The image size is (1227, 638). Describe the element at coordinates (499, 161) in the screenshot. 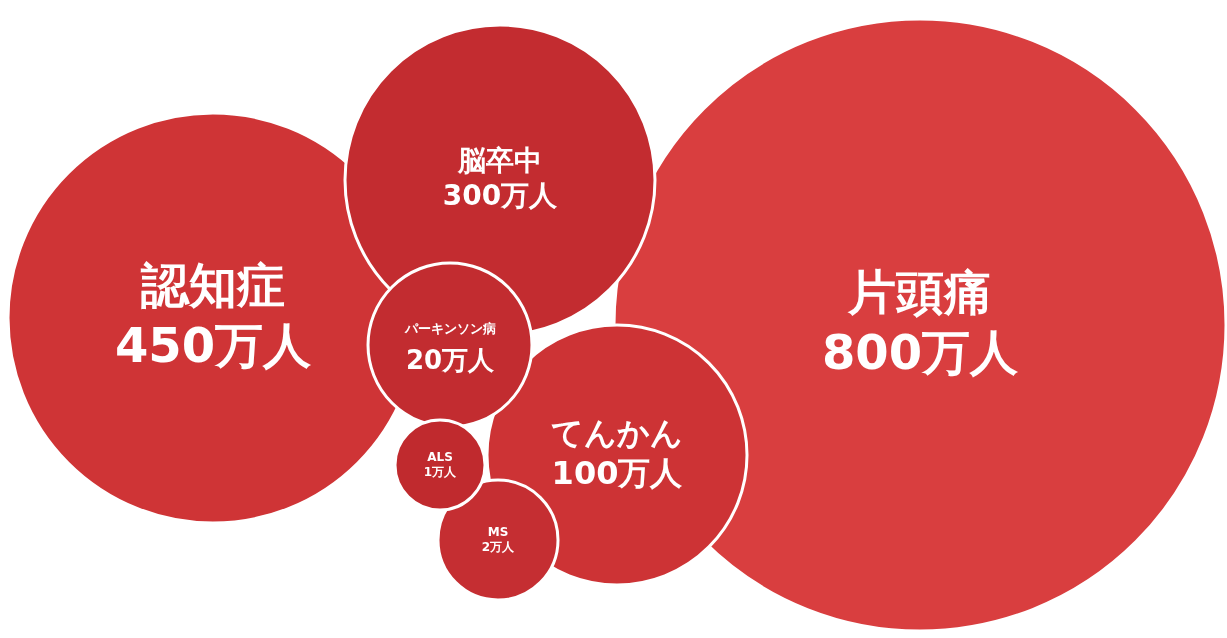

I see `category-label: 脳卒中` at that location.